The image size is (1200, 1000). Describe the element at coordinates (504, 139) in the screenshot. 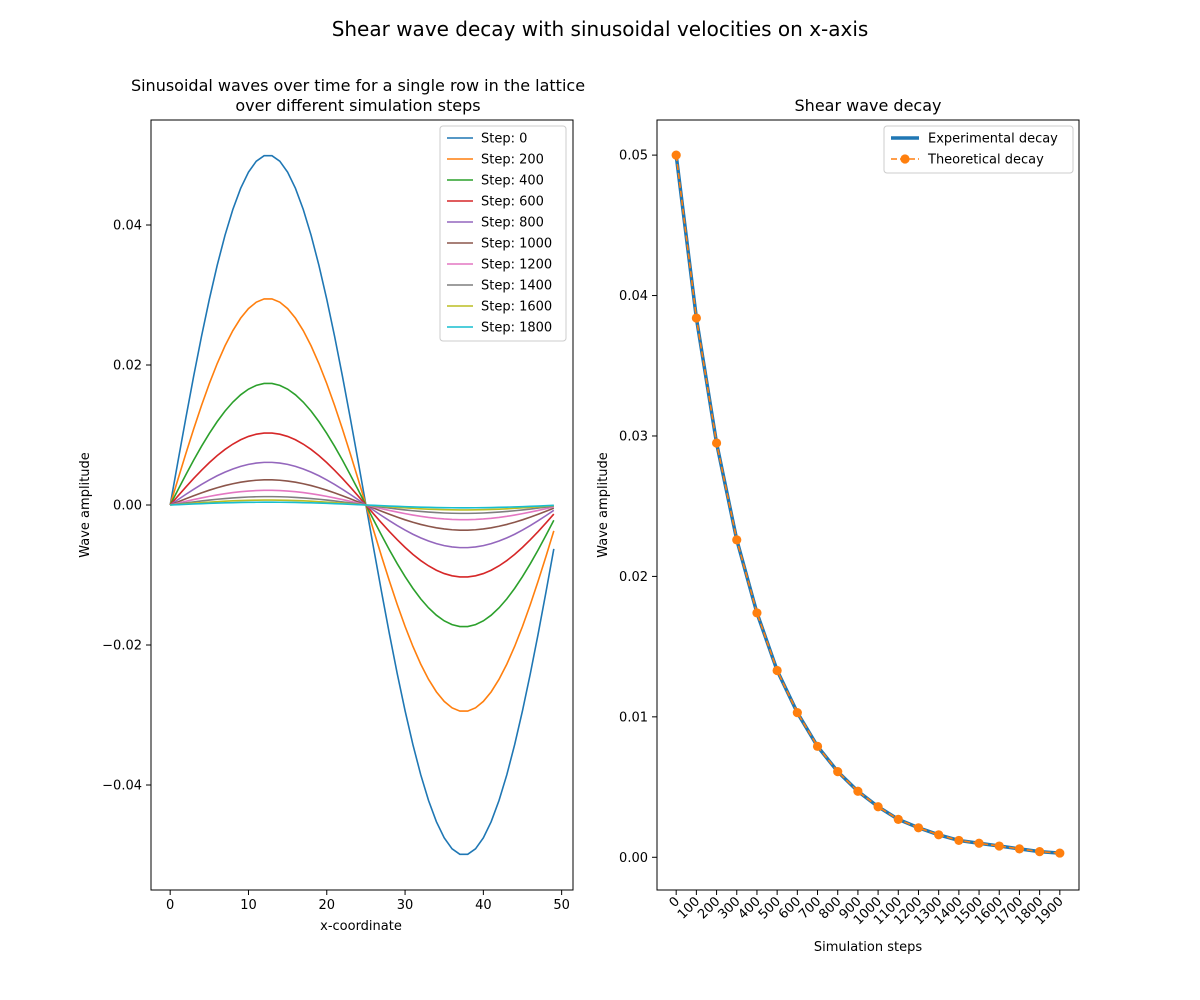

I see `left-legend-label: Step: 0` at that location.